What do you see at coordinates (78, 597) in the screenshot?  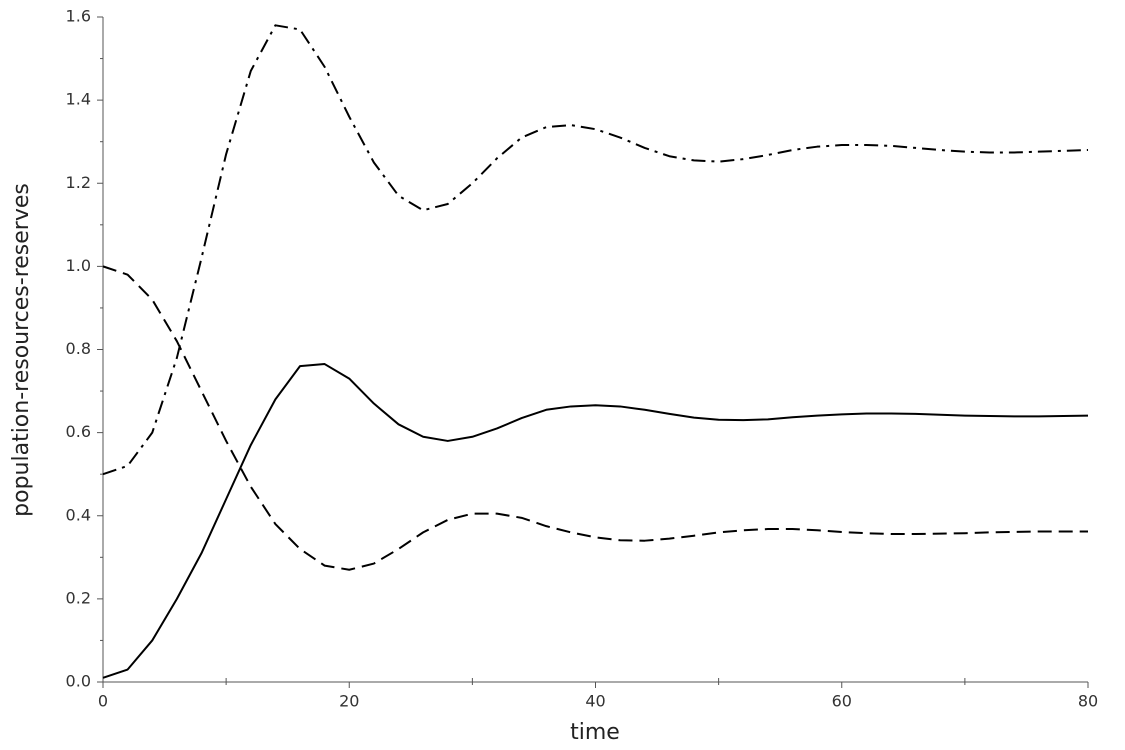 I see `y-tick-label: 0.2` at bounding box center [78, 597].